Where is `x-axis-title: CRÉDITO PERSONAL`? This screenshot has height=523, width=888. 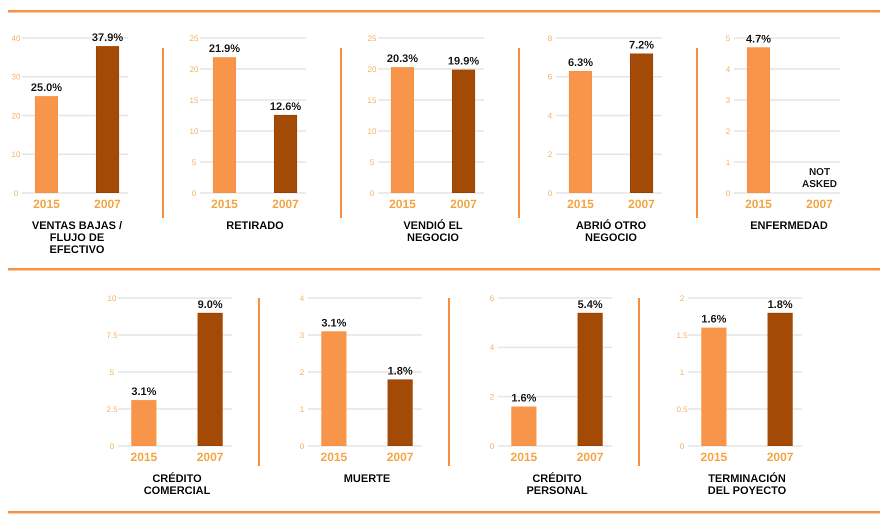 x-axis-title: CRÉDITO PERSONAL is located at coordinates (557, 484).